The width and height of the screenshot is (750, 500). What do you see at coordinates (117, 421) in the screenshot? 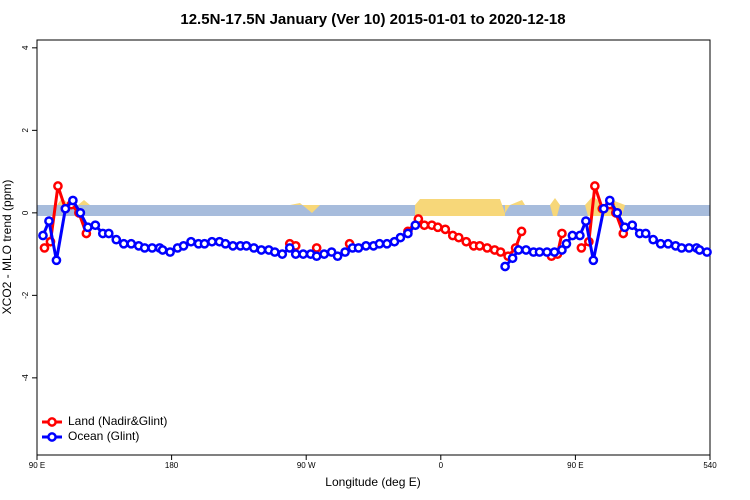
I see `legend-label: Land (Nadir&Glint)` at bounding box center [117, 421].